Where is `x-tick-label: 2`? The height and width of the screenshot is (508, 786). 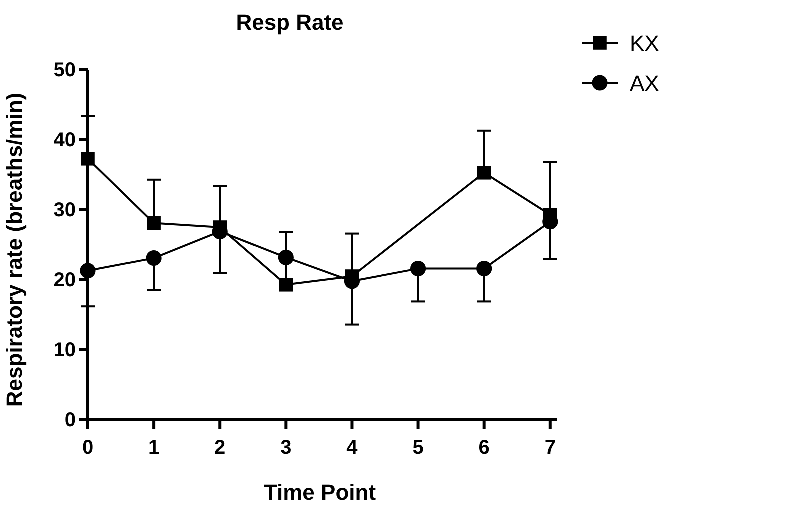
x-tick-label: 2 is located at coordinates (220, 448).